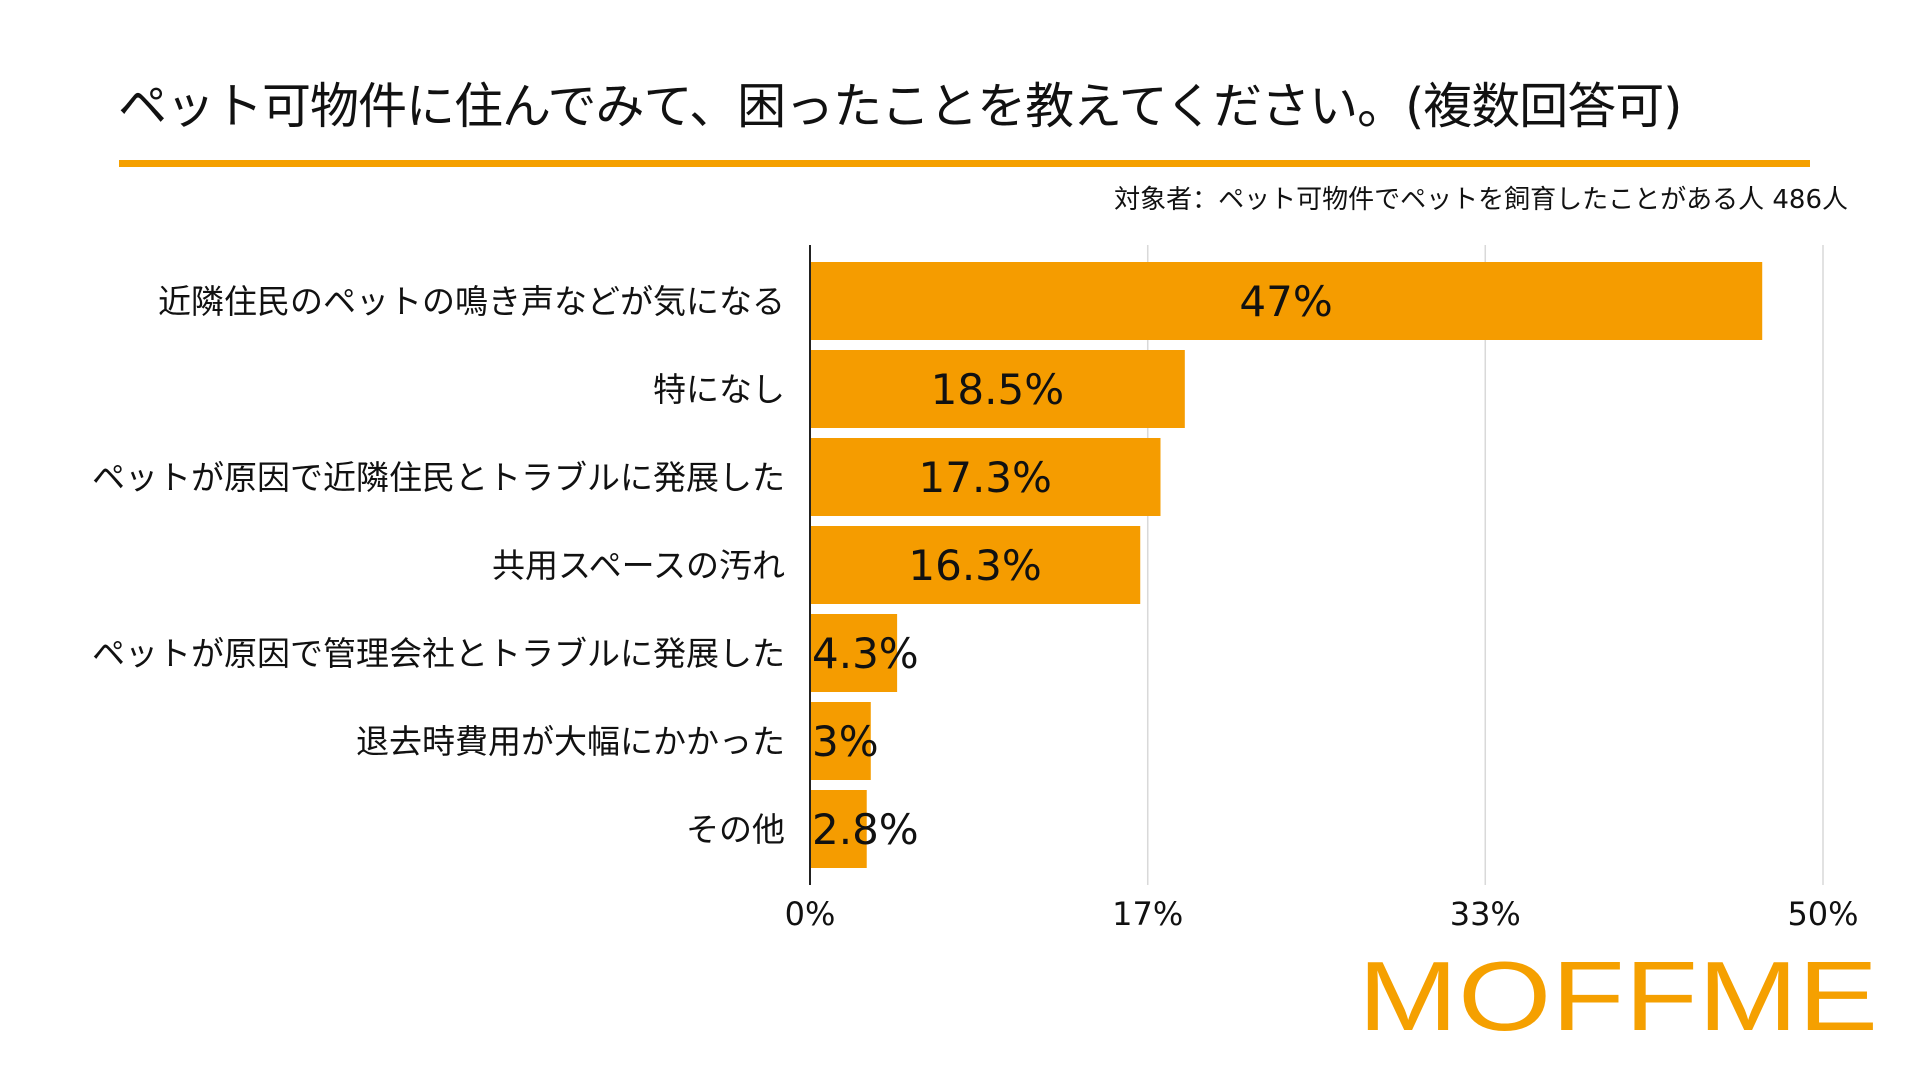 This screenshot has height=1080, width=1920. What do you see at coordinates (964, 163) in the screenshot?
I see `title-underline` at bounding box center [964, 163].